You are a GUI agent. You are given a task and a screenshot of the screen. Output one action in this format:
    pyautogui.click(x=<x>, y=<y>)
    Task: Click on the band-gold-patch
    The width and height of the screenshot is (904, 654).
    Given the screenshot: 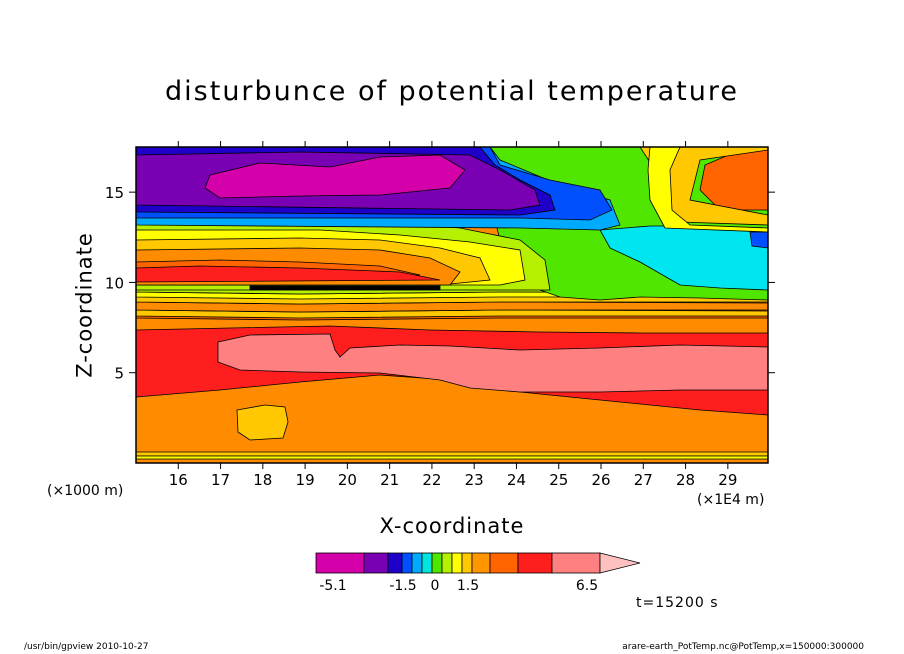 What is the action you would take?
    pyautogui.click(x=262, y=422)
    